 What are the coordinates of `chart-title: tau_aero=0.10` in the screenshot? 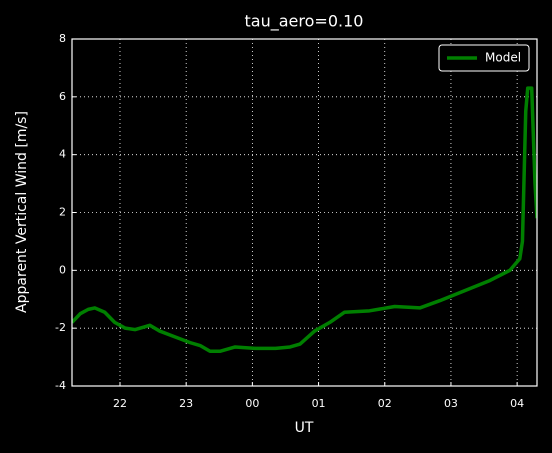 It's located at (304, 22).